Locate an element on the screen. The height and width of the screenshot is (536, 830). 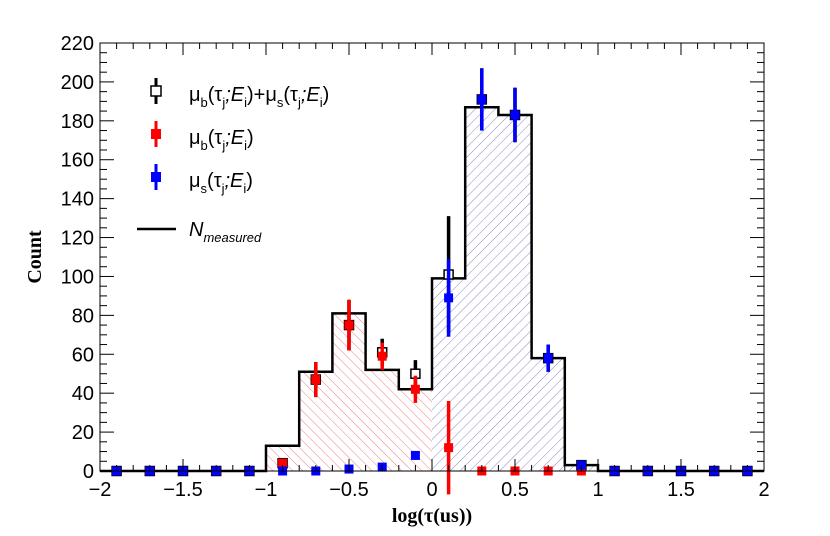
y-tick-label: 60 is located at coordinates (83, 355).